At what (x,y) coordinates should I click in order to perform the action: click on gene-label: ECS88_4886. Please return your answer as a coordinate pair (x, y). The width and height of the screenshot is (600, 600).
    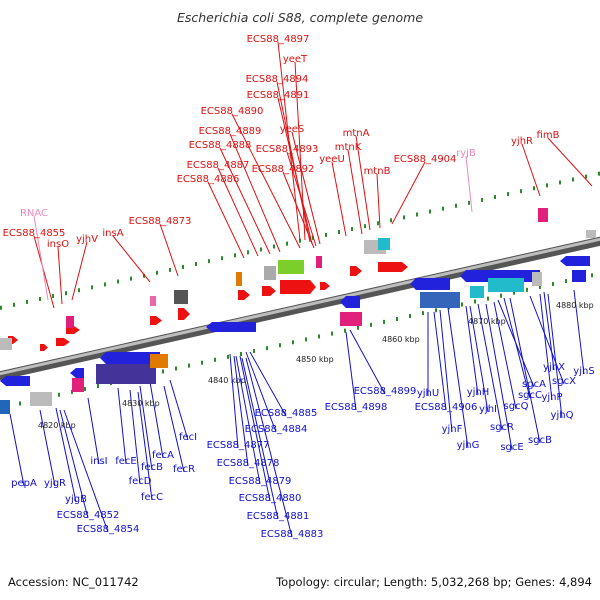
    Looking at the image, I should click on (208, 179).